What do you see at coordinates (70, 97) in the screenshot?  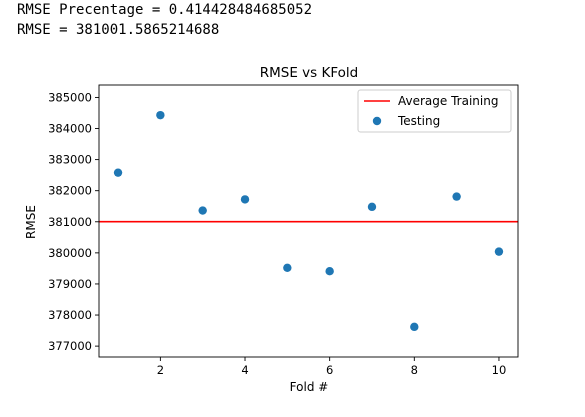 I see `y-tick-label: 385000` at bounding box center [70, 97].